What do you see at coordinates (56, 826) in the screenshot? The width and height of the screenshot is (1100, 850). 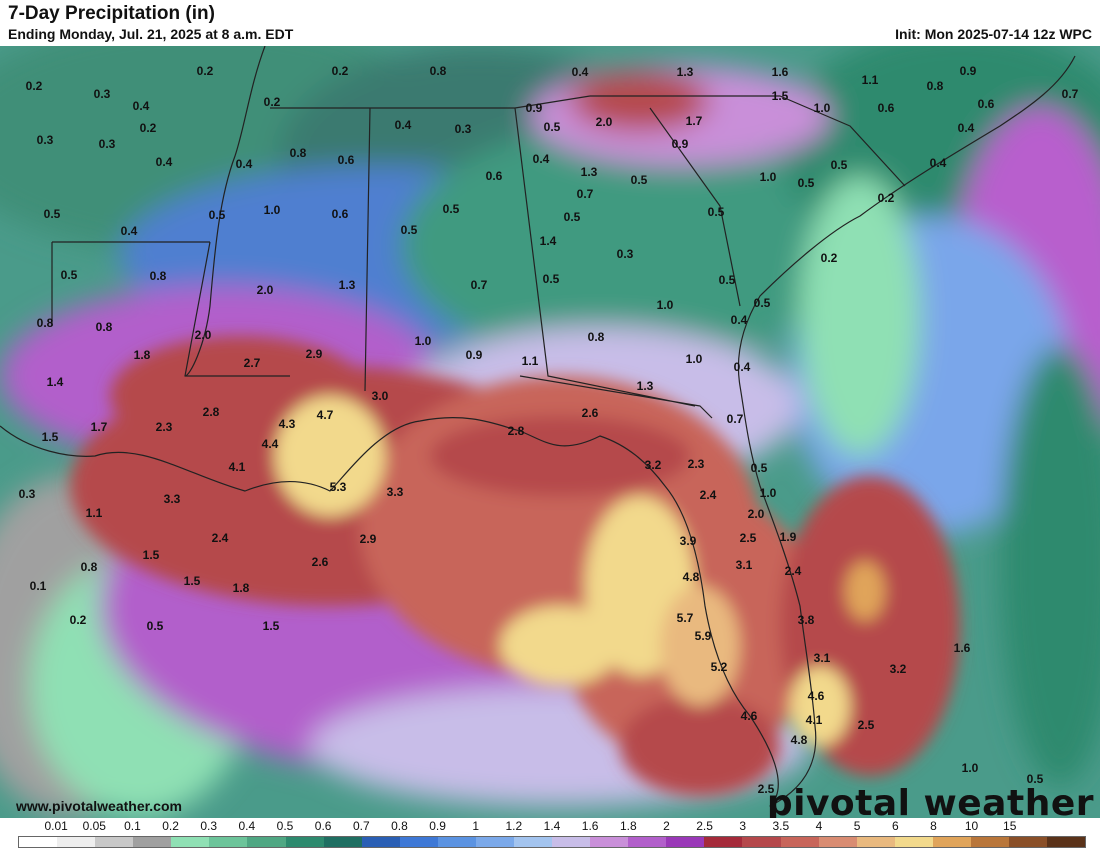 I see `legend-tick-label: 0.01` at bounding box center [56, 826].